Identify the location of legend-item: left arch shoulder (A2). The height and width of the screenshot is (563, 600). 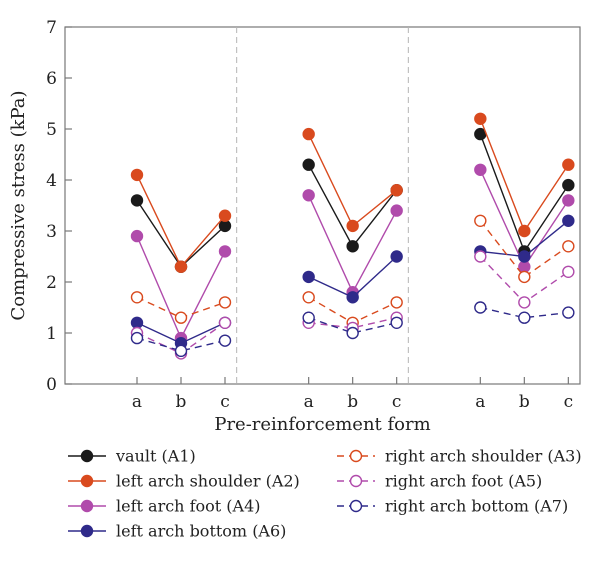
(184, 481).